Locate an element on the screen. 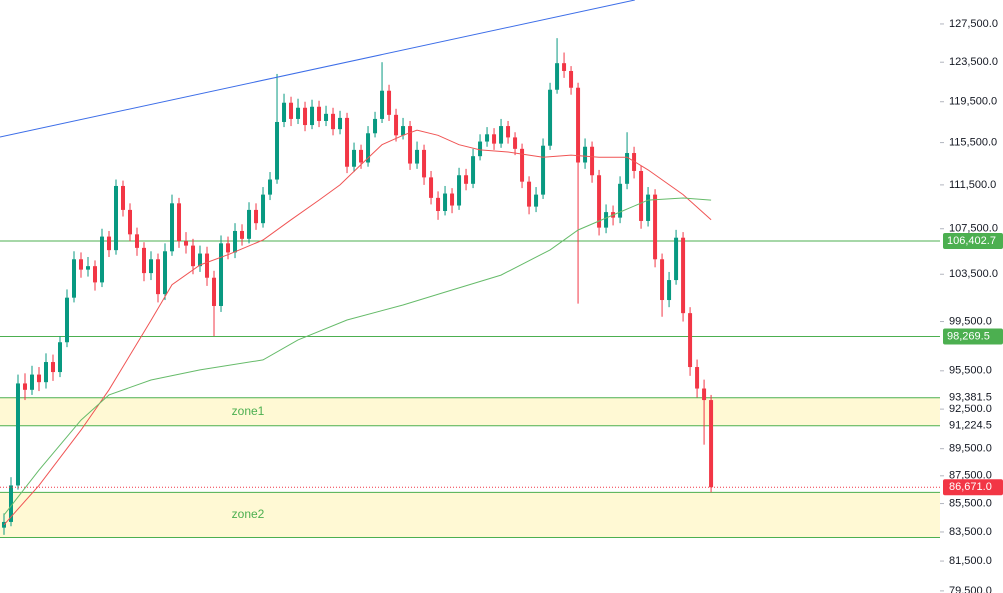 This screenshot has width=1003, height=593. y-tick-label: 92,500.0 is located at coordinates (970, 409).